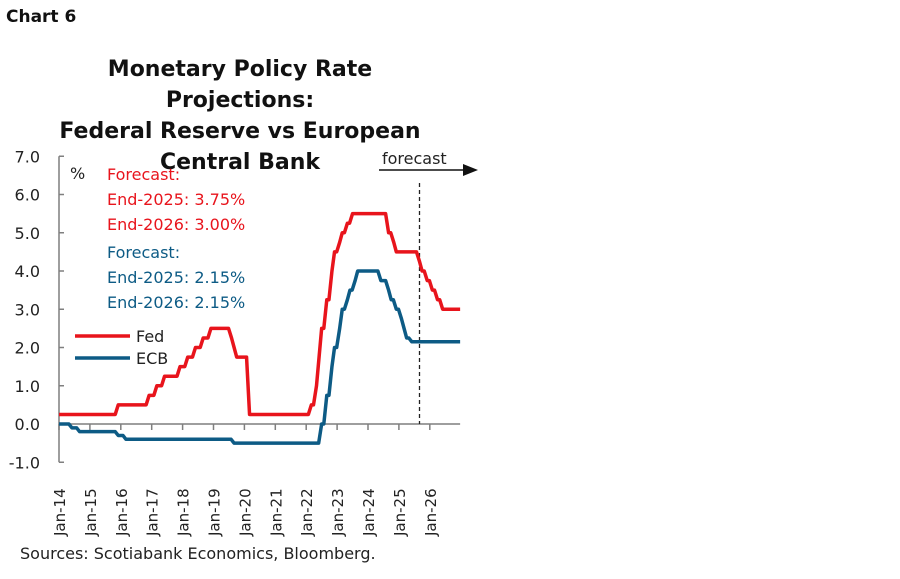 The width and height of the screenshot is (900, 579). What do you see at coordinates (245, 512) in the screenshot?
I see `x-tick-label: Jan-20` at bounding box center [245, 512].